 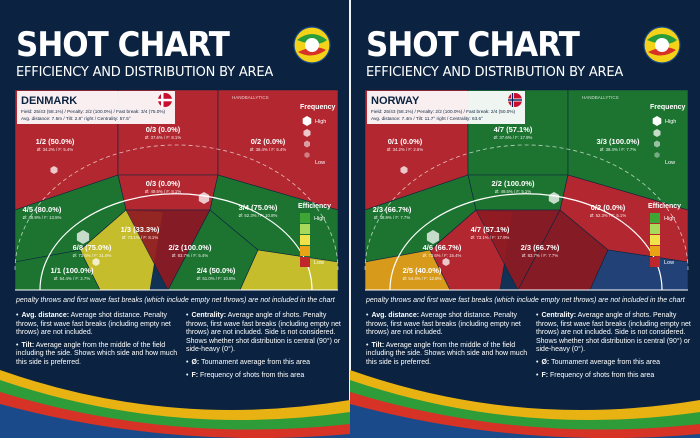 What do you see at coordinates (395, 101) in the screenshot?
I see `team-name: NORWAY` at bounding box center [395, 101].